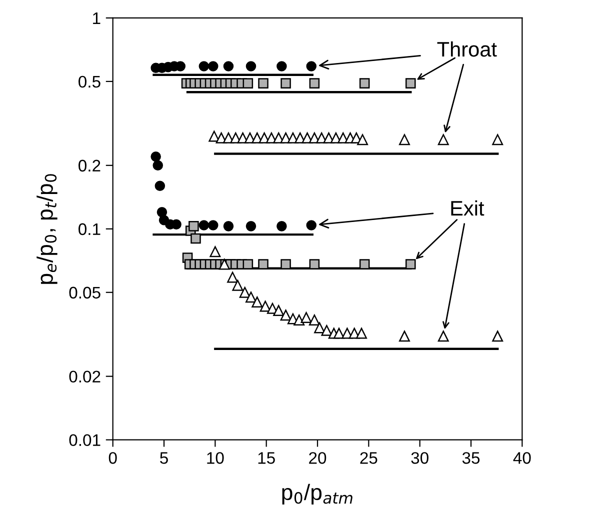 Image resolution: width=610 pixels, height=528 pixels. What do you see at coordinates (467, 208) in the screenshot?
I see `annotation: Exit` at bounding box center [467, 208].